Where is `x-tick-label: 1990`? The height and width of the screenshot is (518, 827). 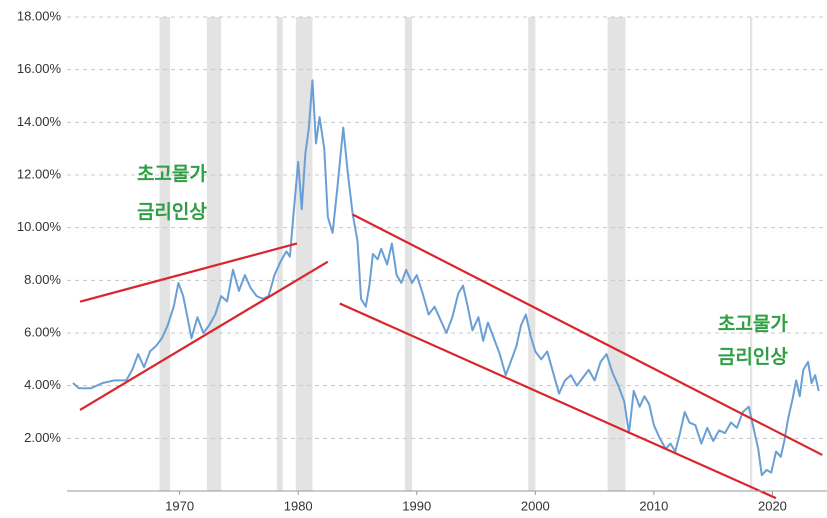
x-tick-label: 1990 is located at coordinates (416, 505).